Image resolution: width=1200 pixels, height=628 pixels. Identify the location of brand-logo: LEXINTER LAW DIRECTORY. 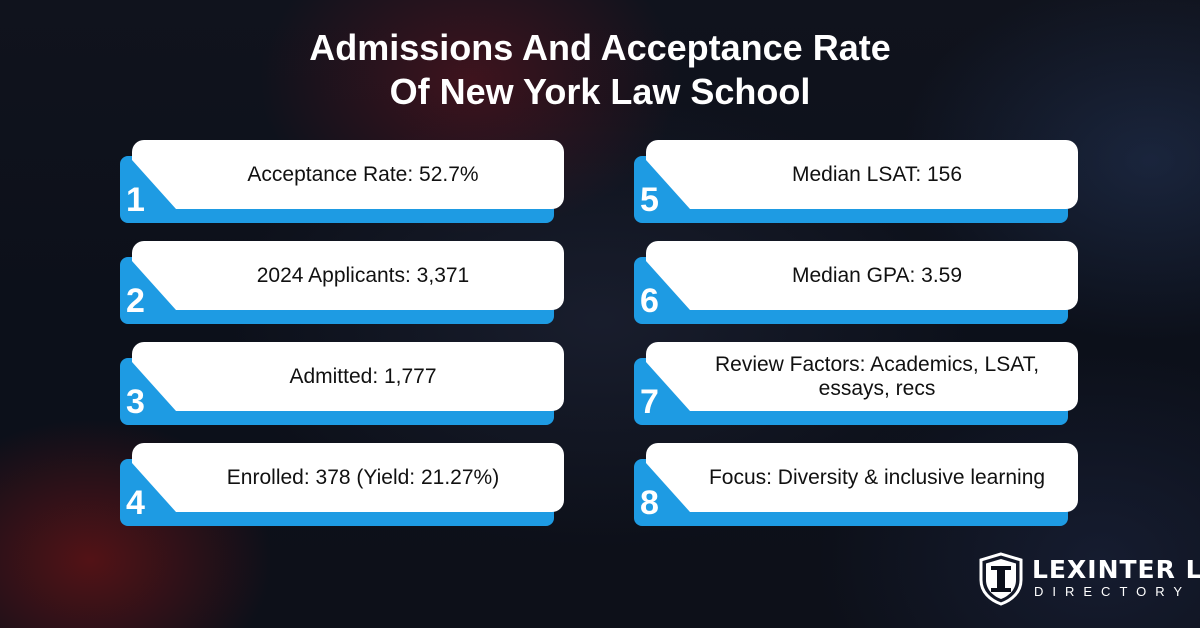
(1089, 581).